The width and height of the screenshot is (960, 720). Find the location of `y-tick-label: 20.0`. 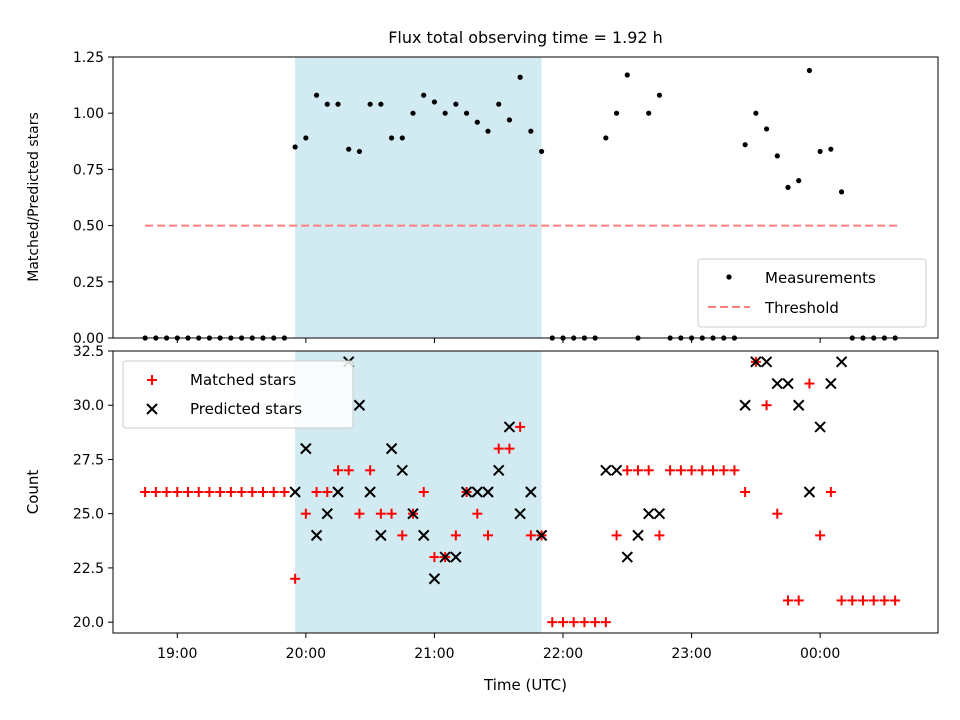

y-tick-label: 20.0 is located at coordinates (88, 623).